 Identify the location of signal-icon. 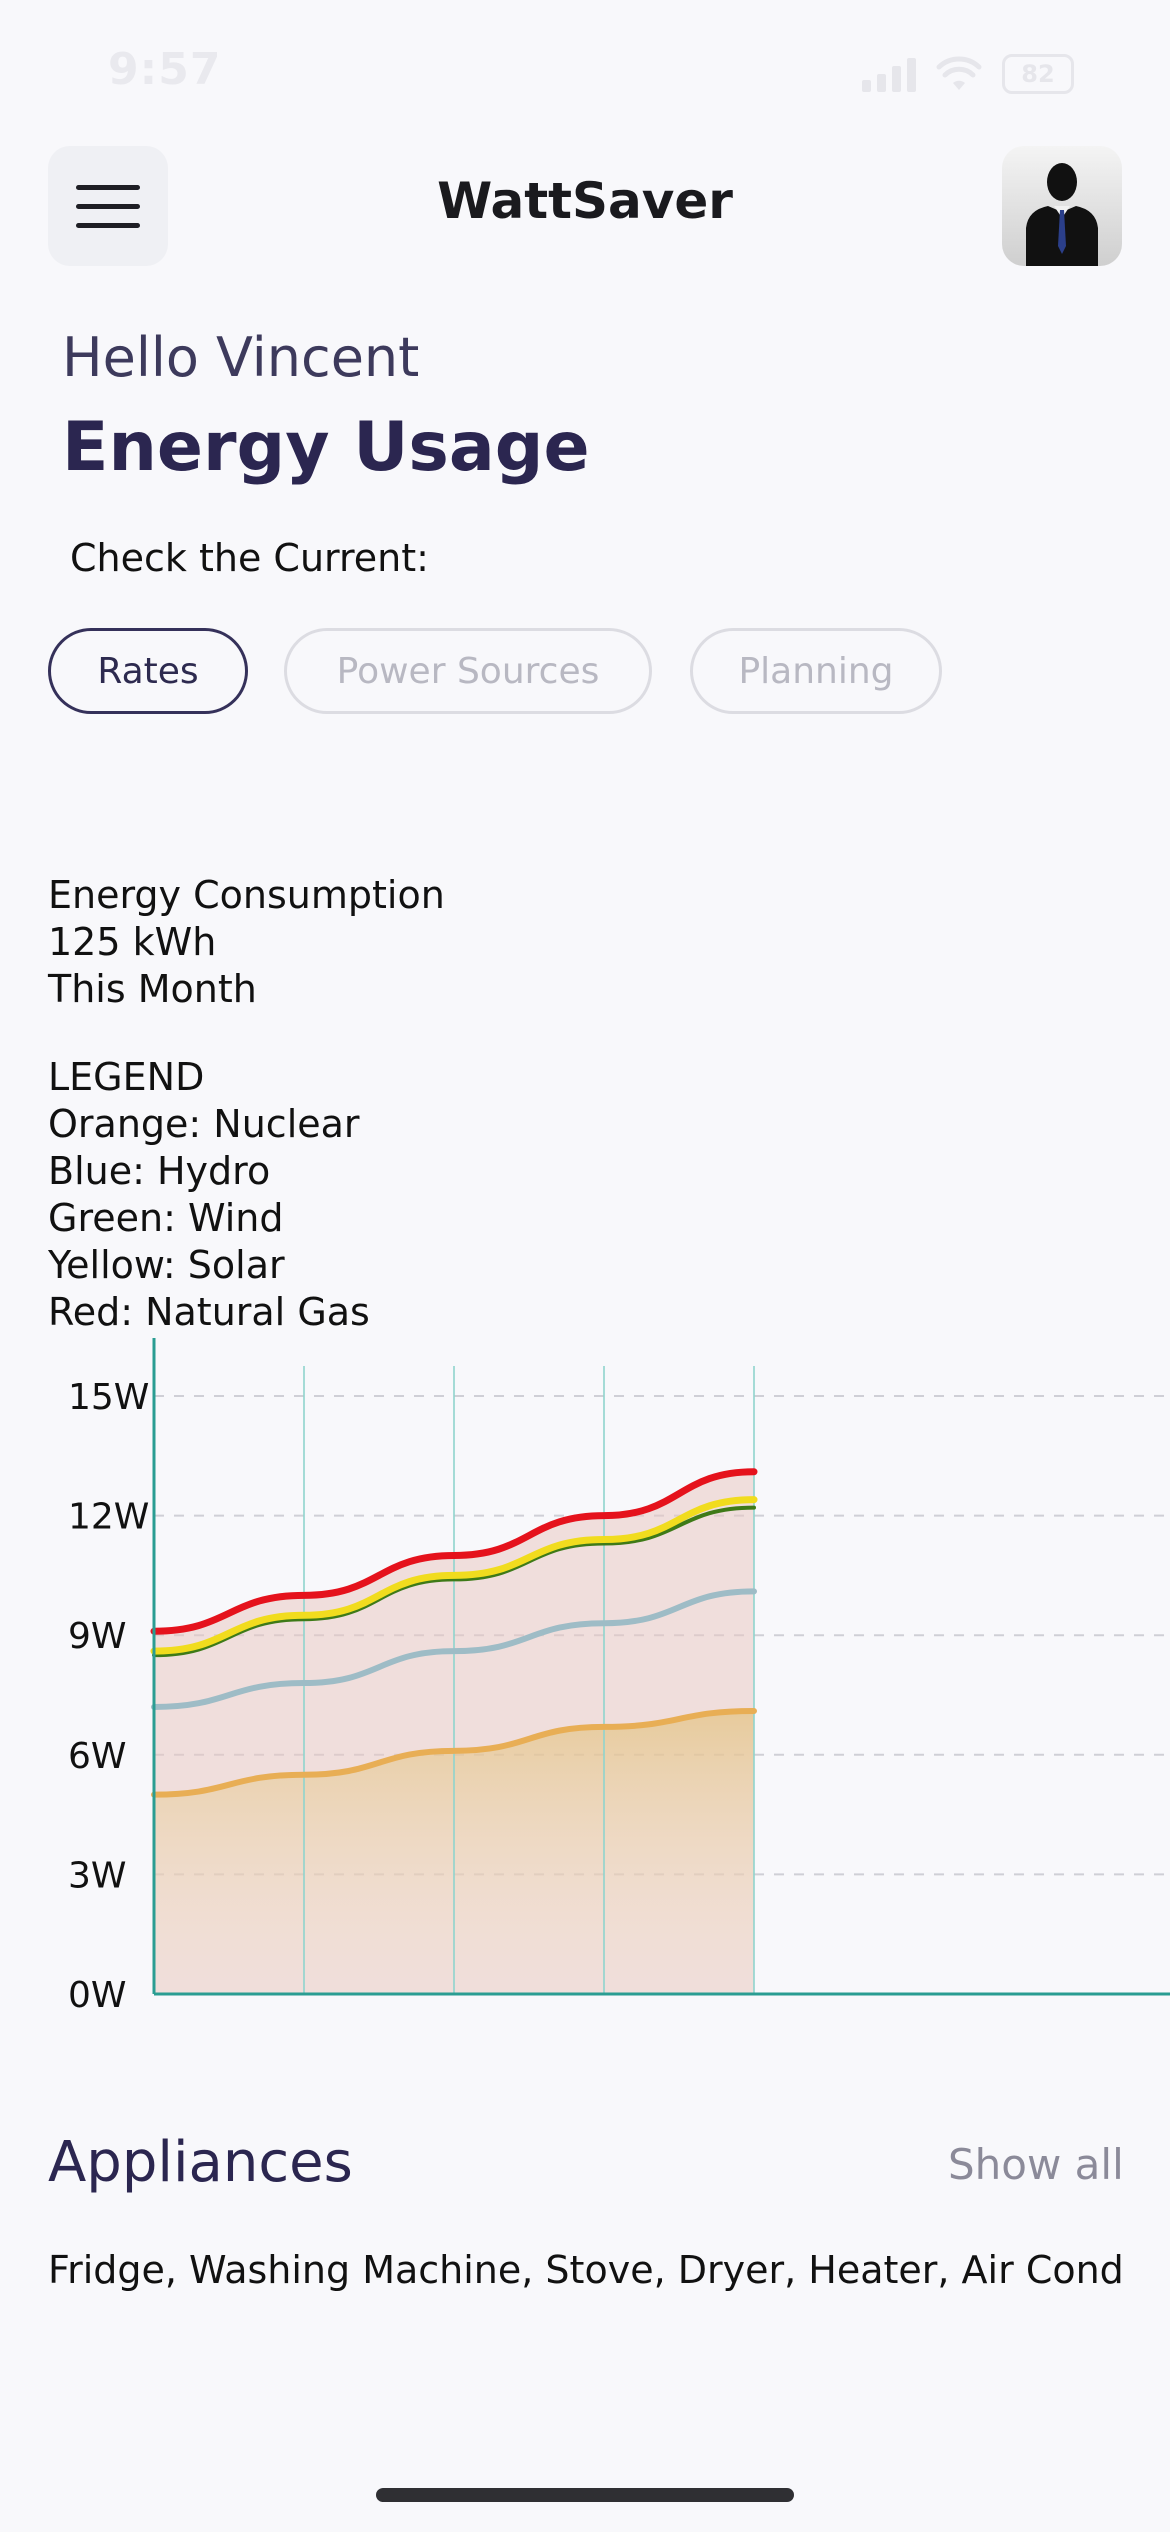
(889, 74).